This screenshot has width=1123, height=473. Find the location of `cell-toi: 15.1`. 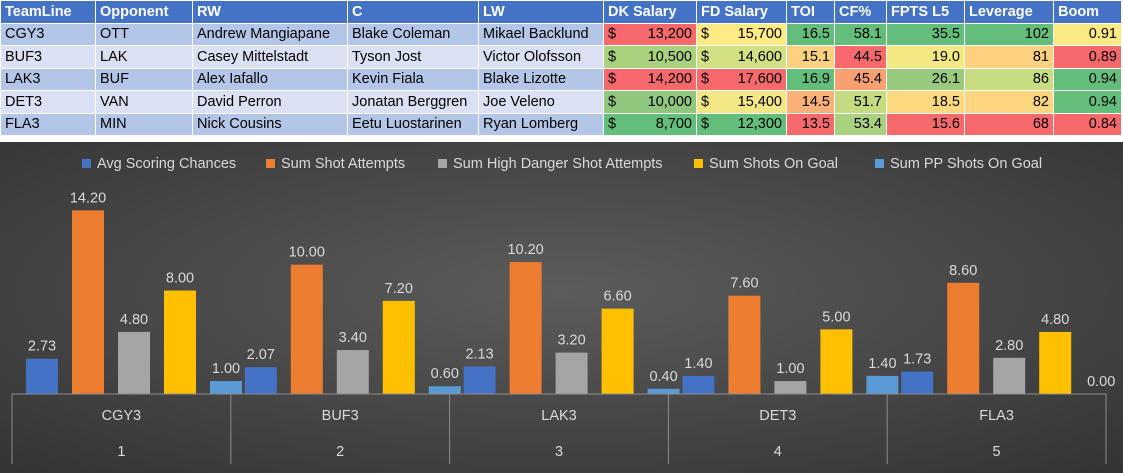

cell-toi: 15.1 is located at coordinates (810, 57).